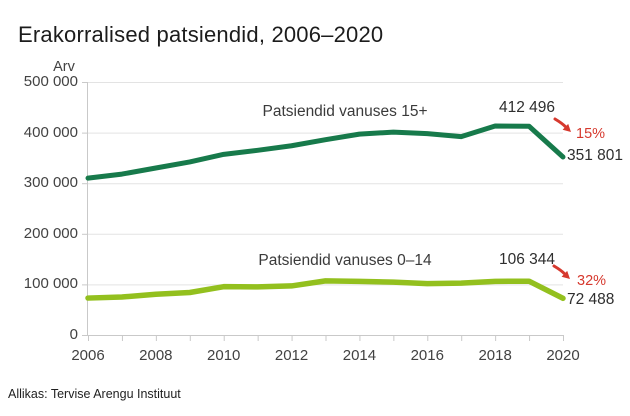 This screenshot has width=630, height=416. Describe the element at coordinates (345, 260) in the screenshot. I see `series-label-0-14: Patsiendid vanuses 0–14` at that location.